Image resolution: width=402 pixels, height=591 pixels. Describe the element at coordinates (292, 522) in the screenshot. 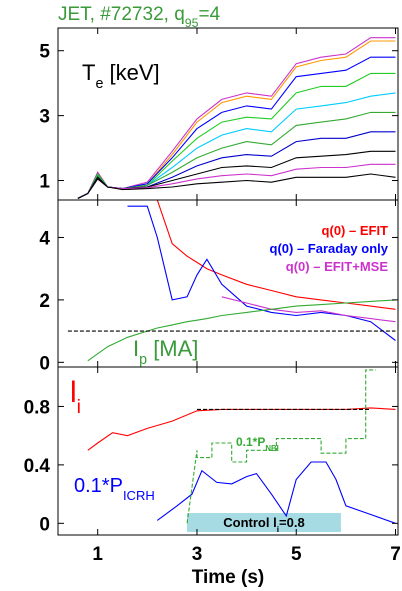

I see `annotation-part: =0.8` at that location.